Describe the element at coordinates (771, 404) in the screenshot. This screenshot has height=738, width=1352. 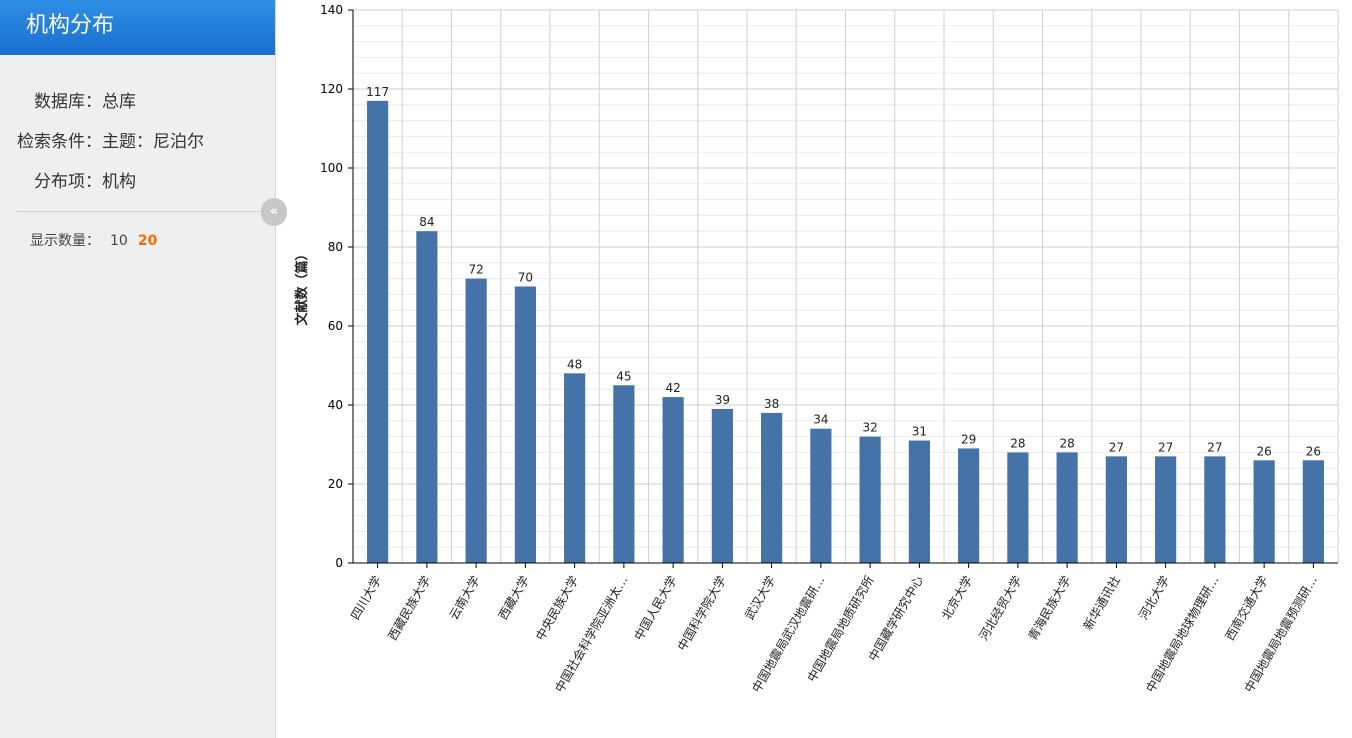
I see `bar-value-label: 38` at that location.